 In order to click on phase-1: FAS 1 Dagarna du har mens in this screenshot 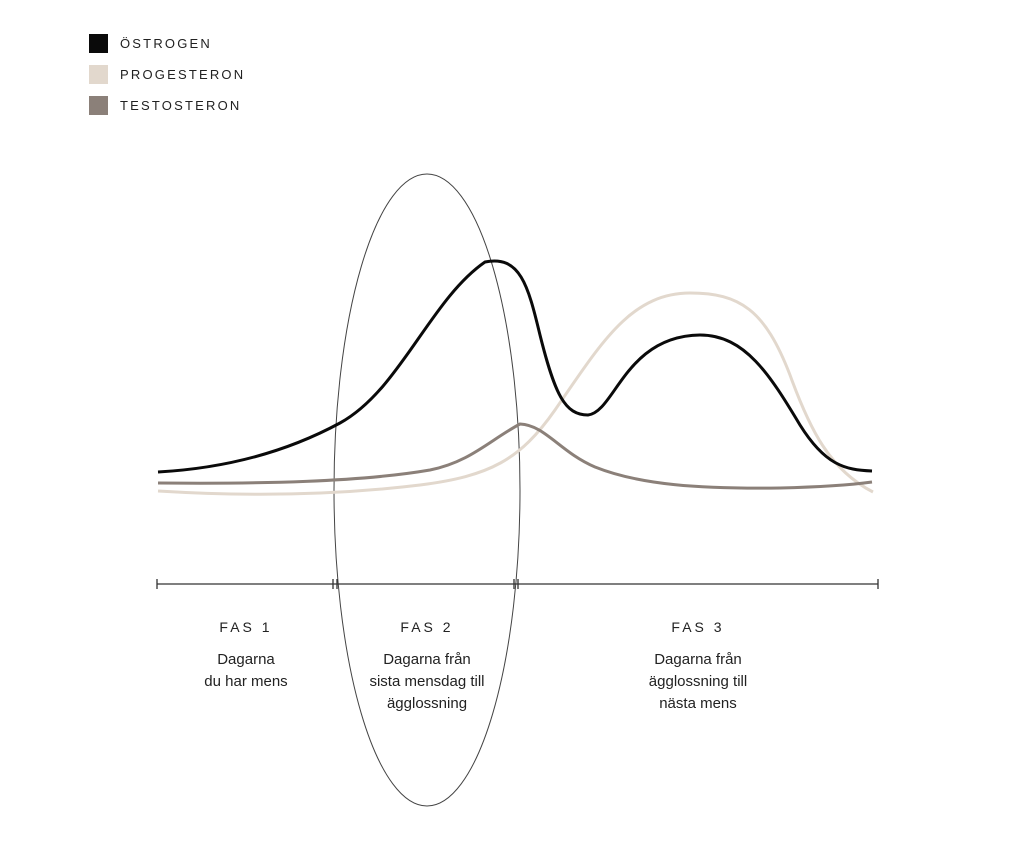, I will do `click(246, 656)`.